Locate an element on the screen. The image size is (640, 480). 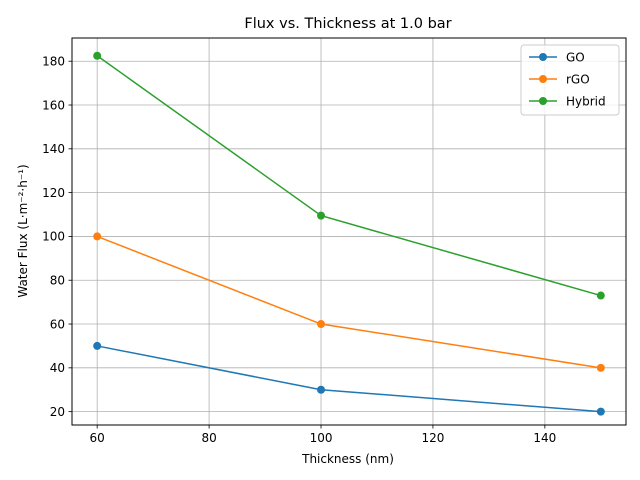
legend-box is located at coordinates (570, 80).